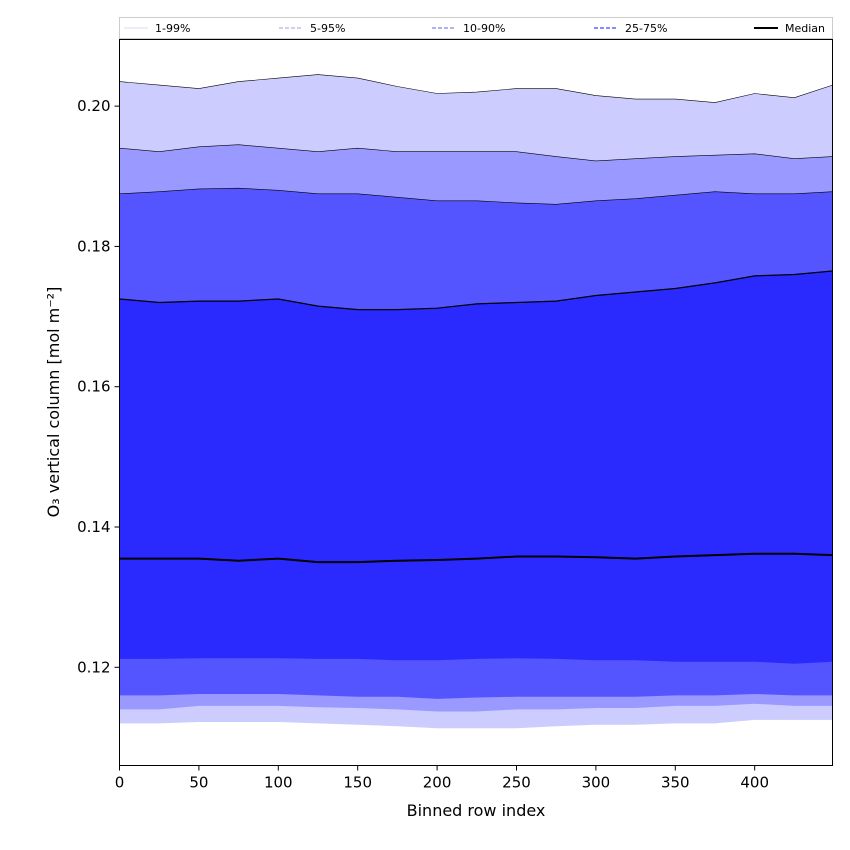 This screenshot has width=850, height=850. I want to click on legend: 1-99% 5-95% 10-90% 25-75% Median, so click(476, 28).